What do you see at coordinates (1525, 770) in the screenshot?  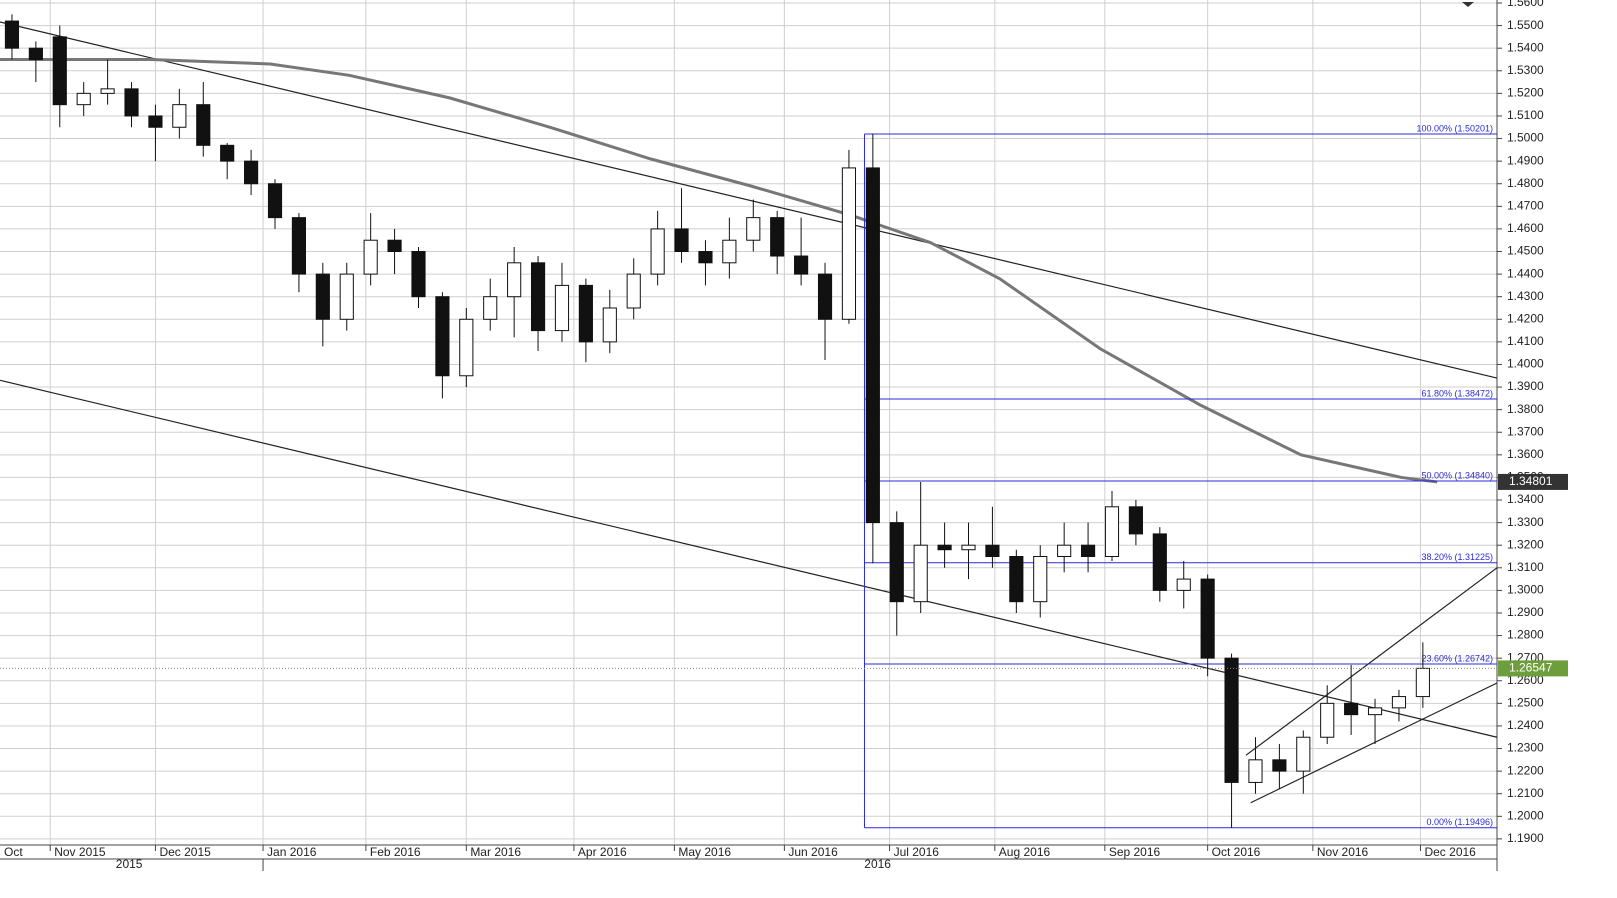 I see `y-tick-label: 1.2200` at bounding box center [1525, 770].